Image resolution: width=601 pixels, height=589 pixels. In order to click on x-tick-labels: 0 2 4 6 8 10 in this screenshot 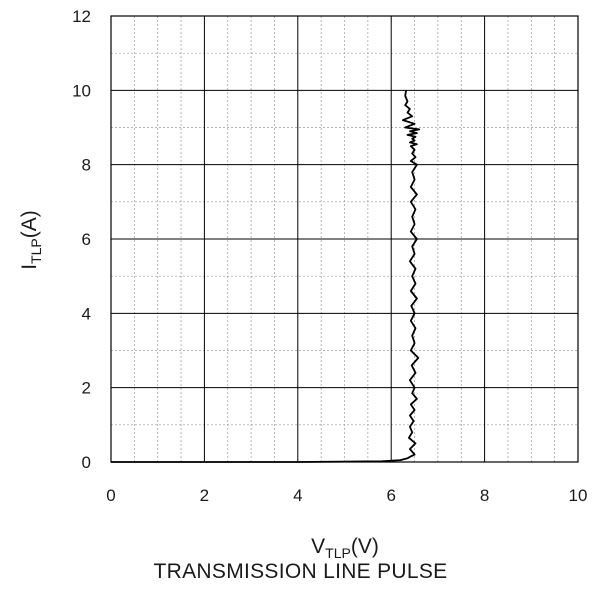, I will do `click(346, 495)`.